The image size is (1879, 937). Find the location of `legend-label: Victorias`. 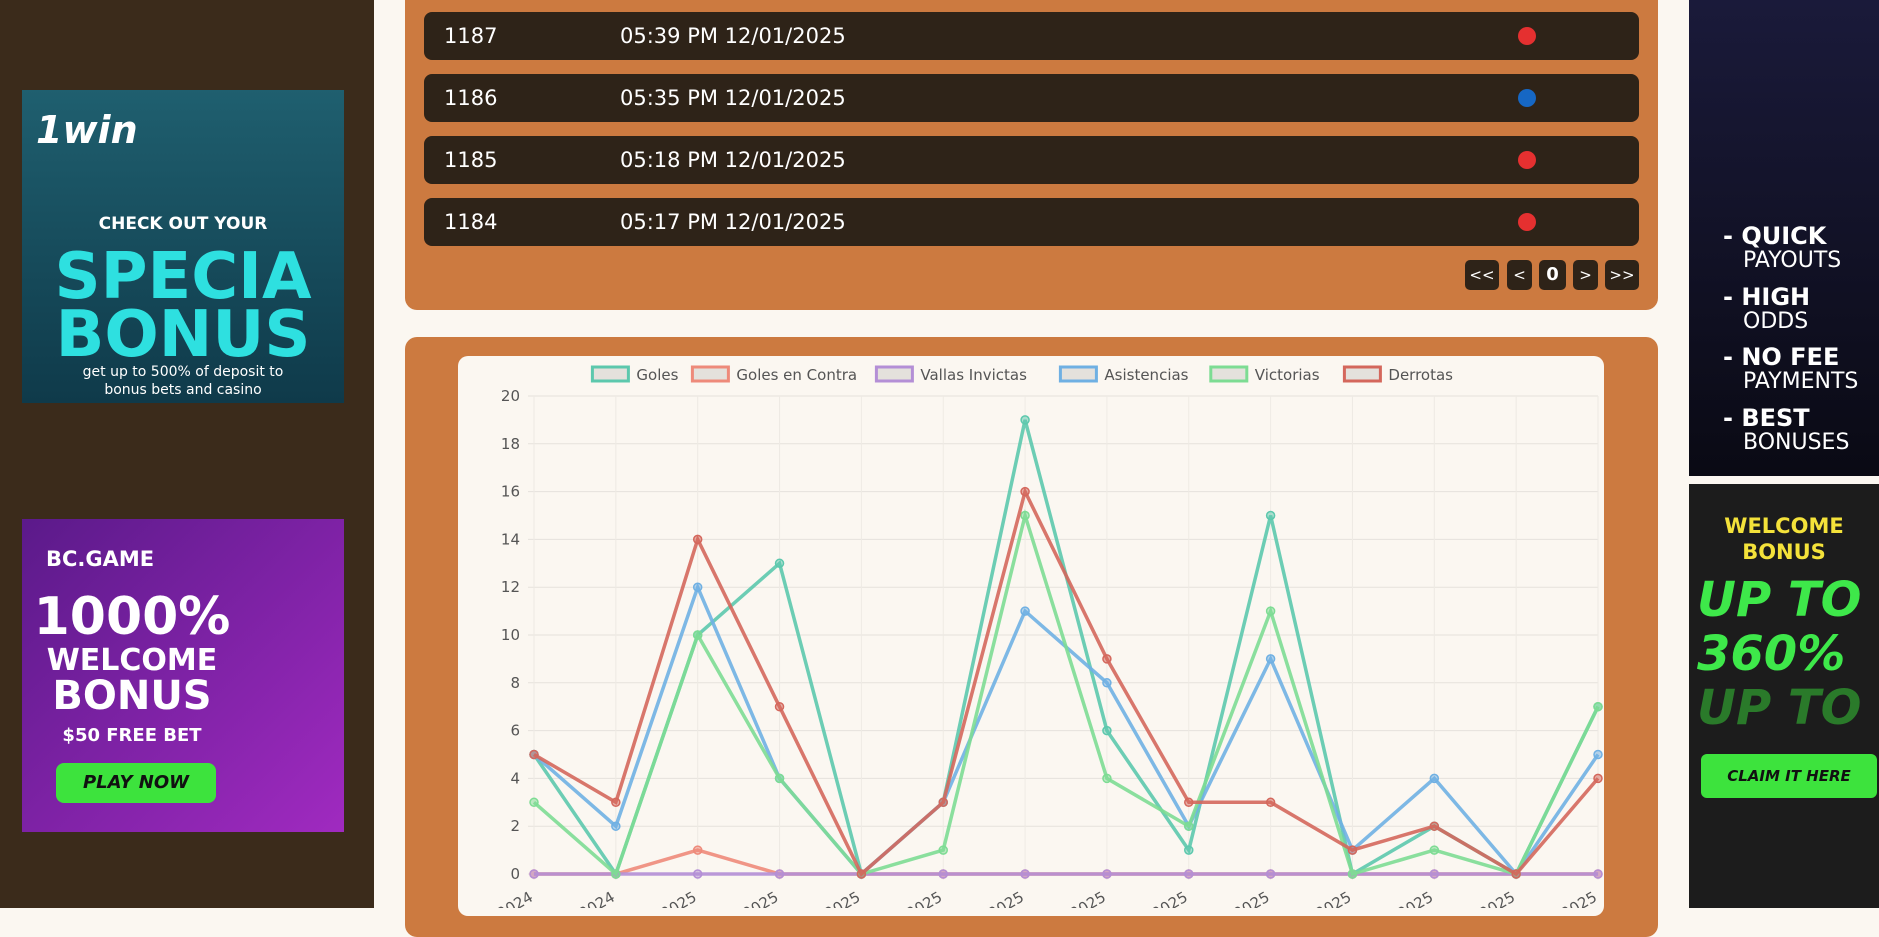

legend-label: Victorias is located at coordinates (1287, 375).